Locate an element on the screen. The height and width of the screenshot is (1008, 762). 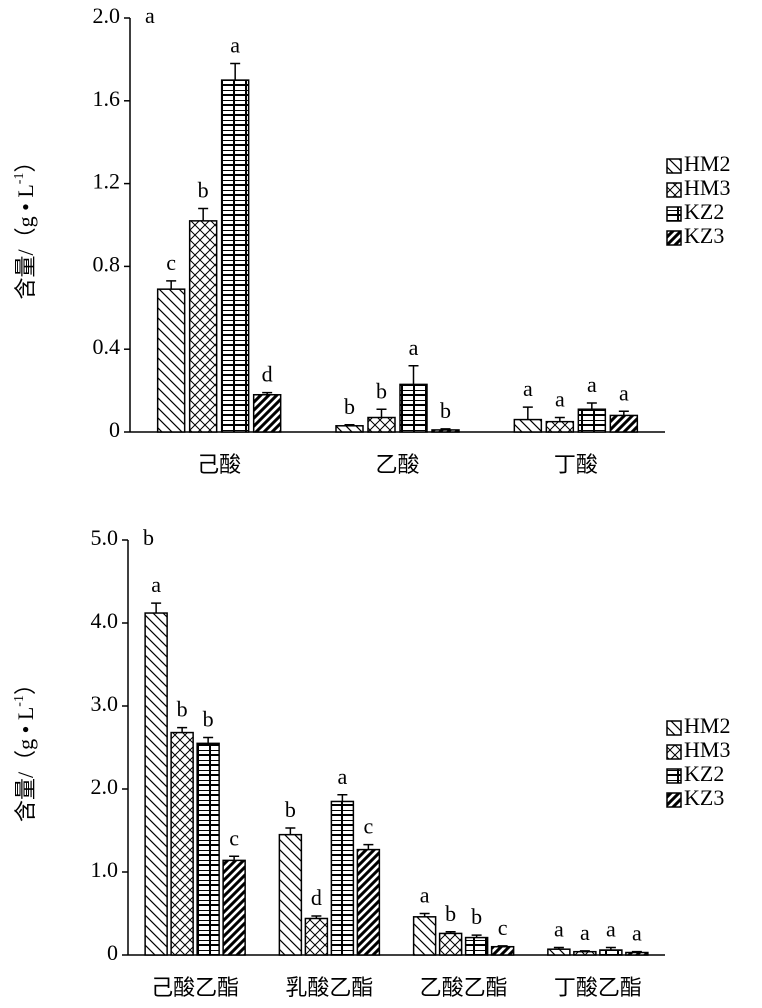
y-tick-label: 0.4 is located at coordinates (107, 346).